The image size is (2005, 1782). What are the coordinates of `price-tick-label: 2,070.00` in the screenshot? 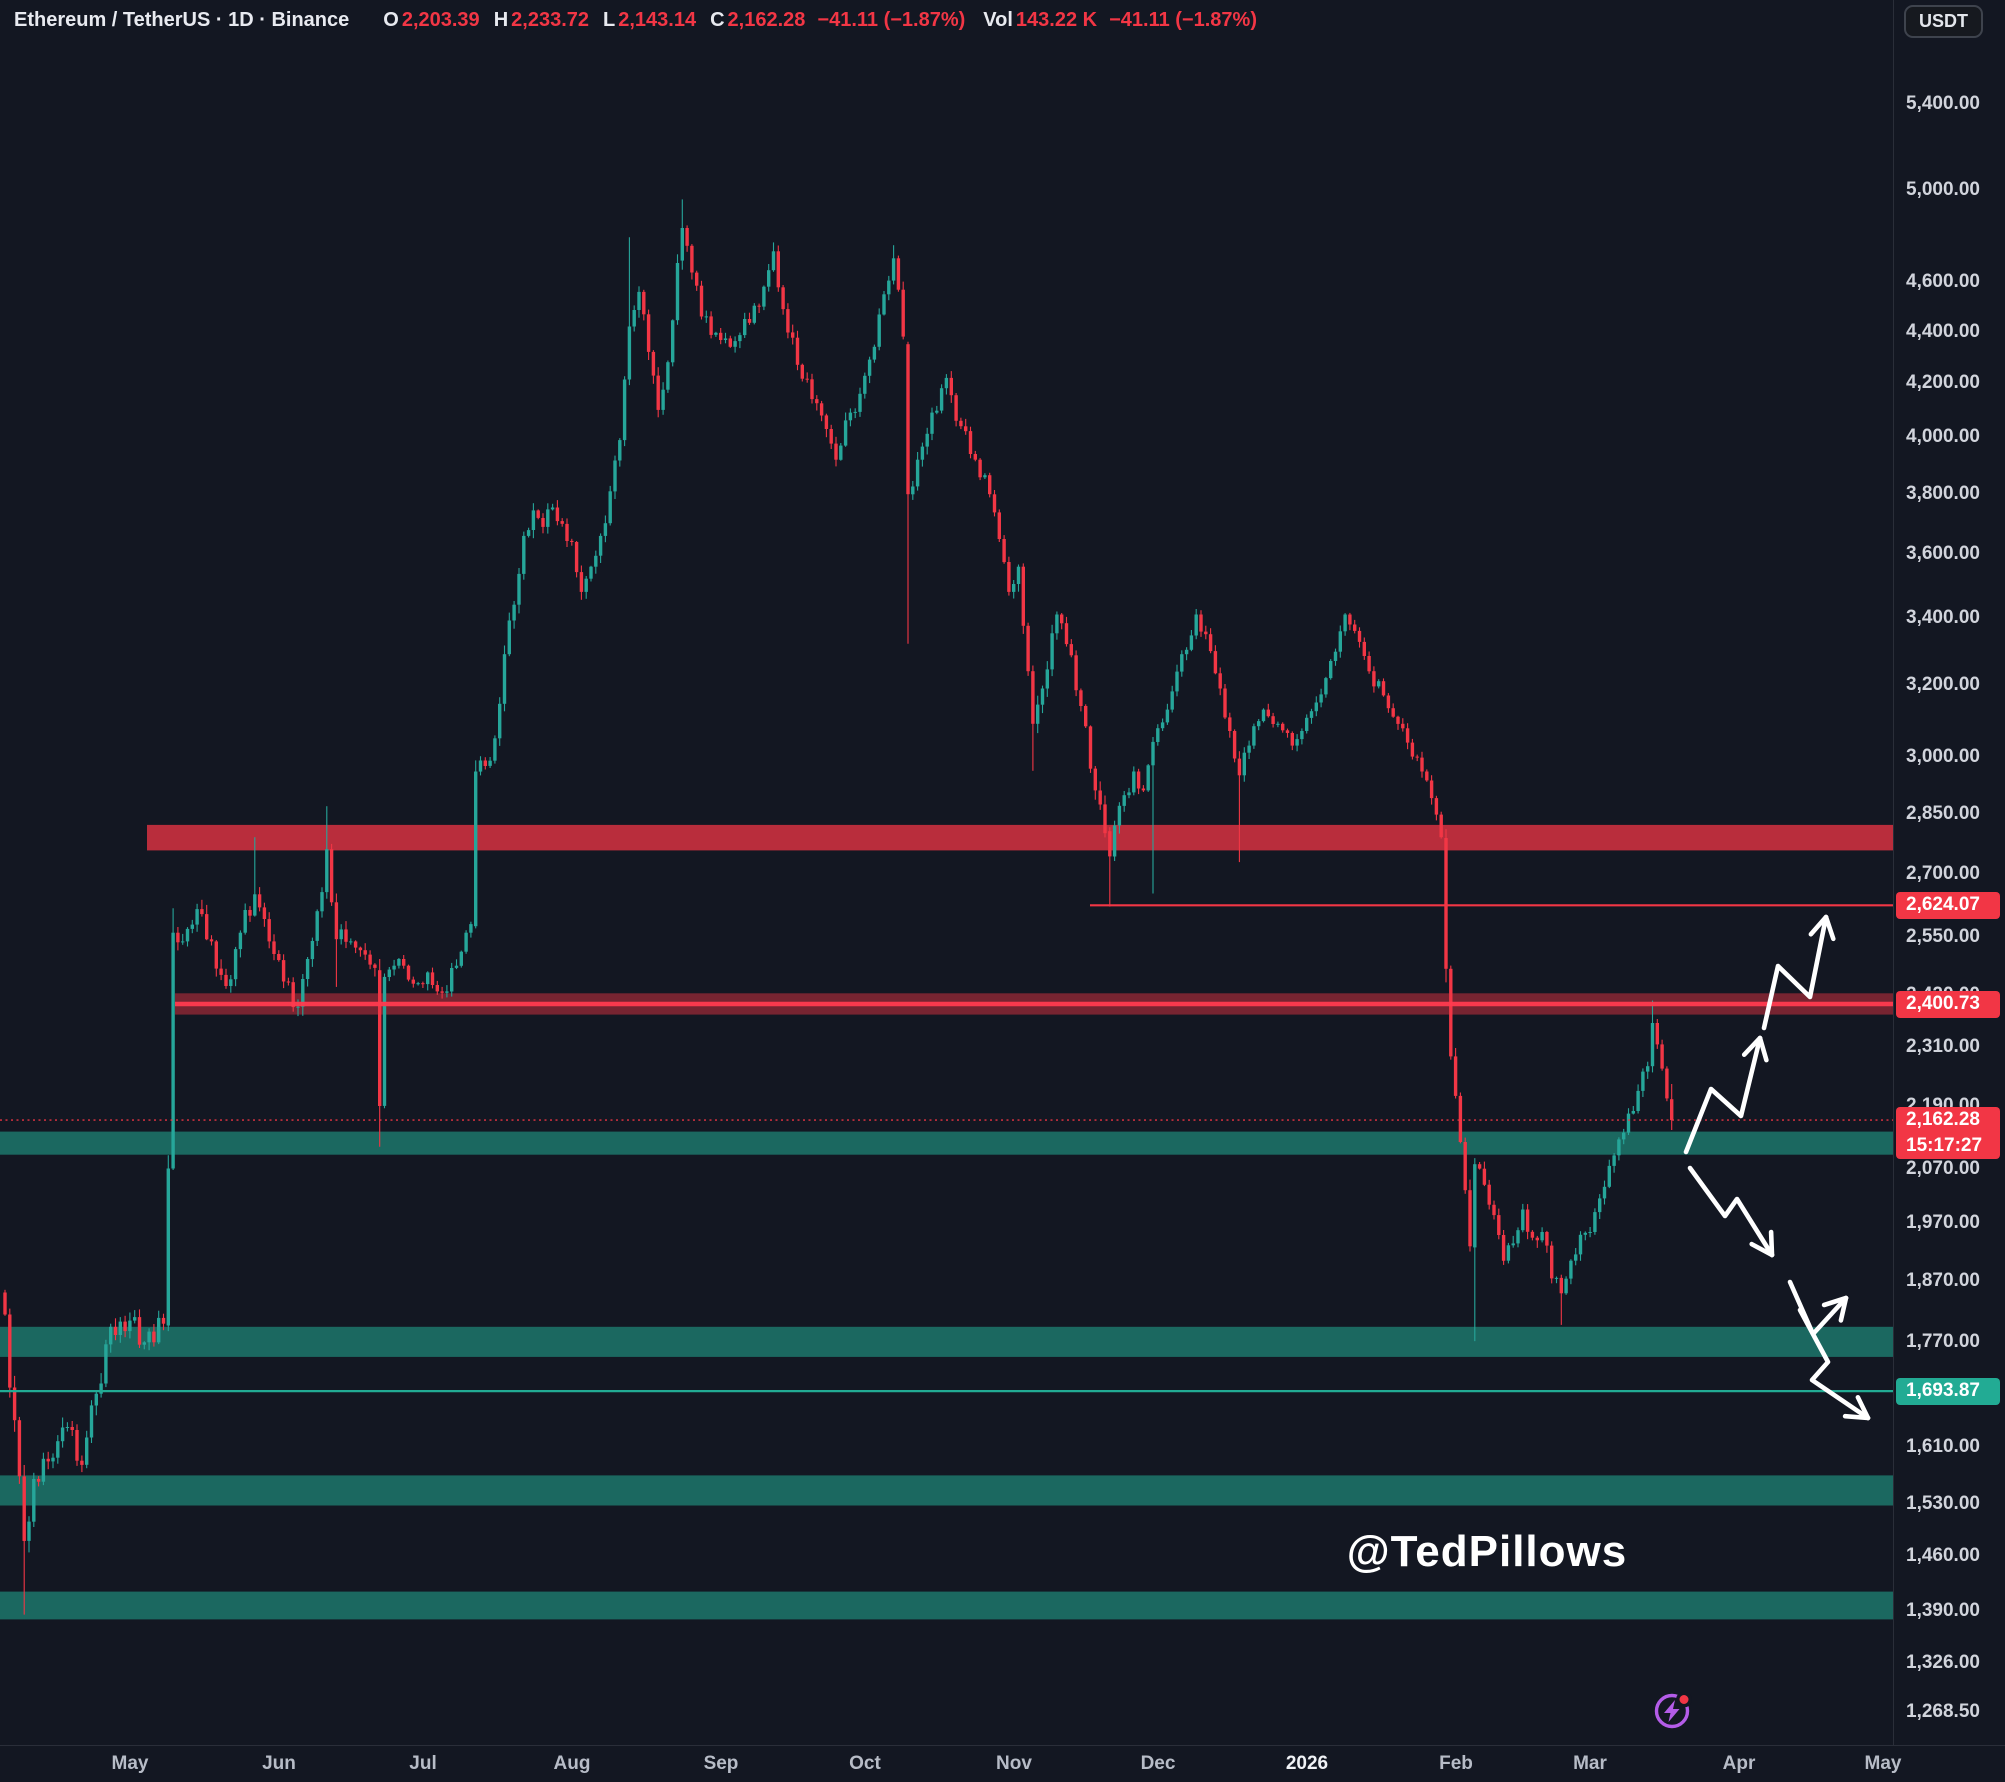 It's located at (1943, 1168).